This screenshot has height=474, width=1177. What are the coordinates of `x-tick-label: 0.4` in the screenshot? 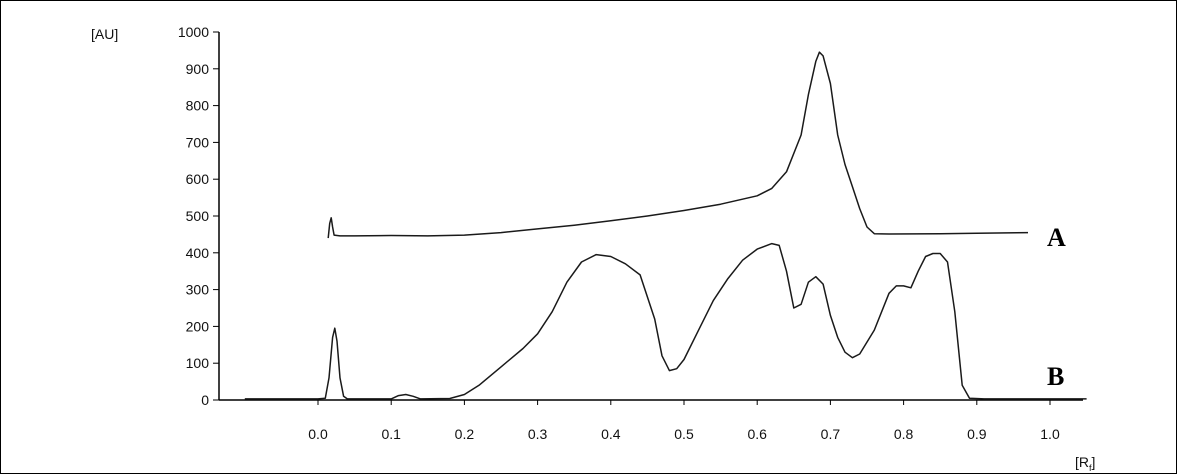 It's located at (611, 434).